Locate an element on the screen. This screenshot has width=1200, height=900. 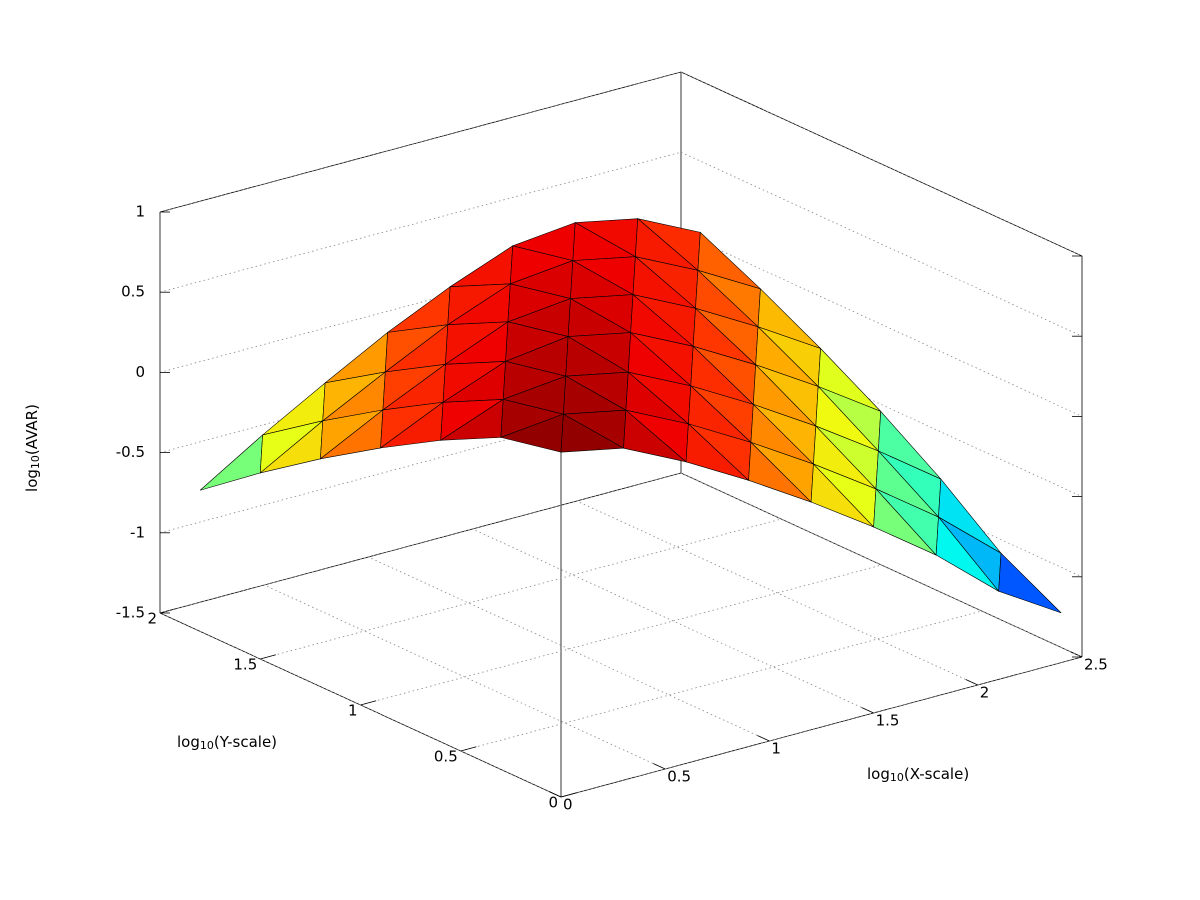
y-tick-label: 1.5 is located at coordinates (245, 665).